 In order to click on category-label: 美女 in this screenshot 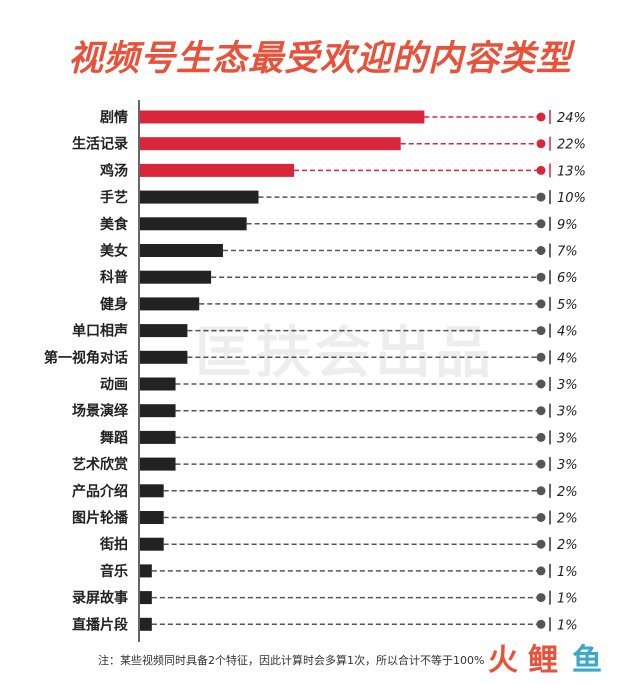, I will do `click(114, 251)`.